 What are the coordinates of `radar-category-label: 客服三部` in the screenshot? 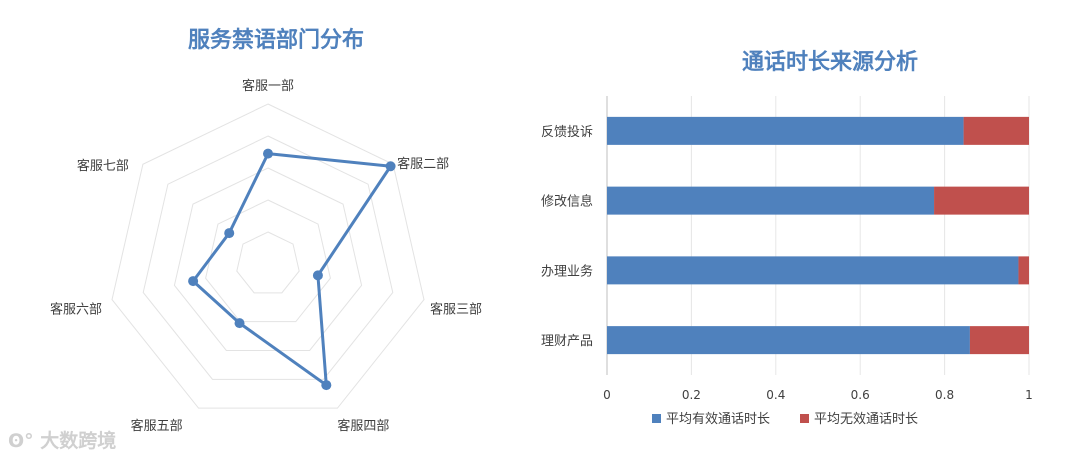 It's located at (456, 310).